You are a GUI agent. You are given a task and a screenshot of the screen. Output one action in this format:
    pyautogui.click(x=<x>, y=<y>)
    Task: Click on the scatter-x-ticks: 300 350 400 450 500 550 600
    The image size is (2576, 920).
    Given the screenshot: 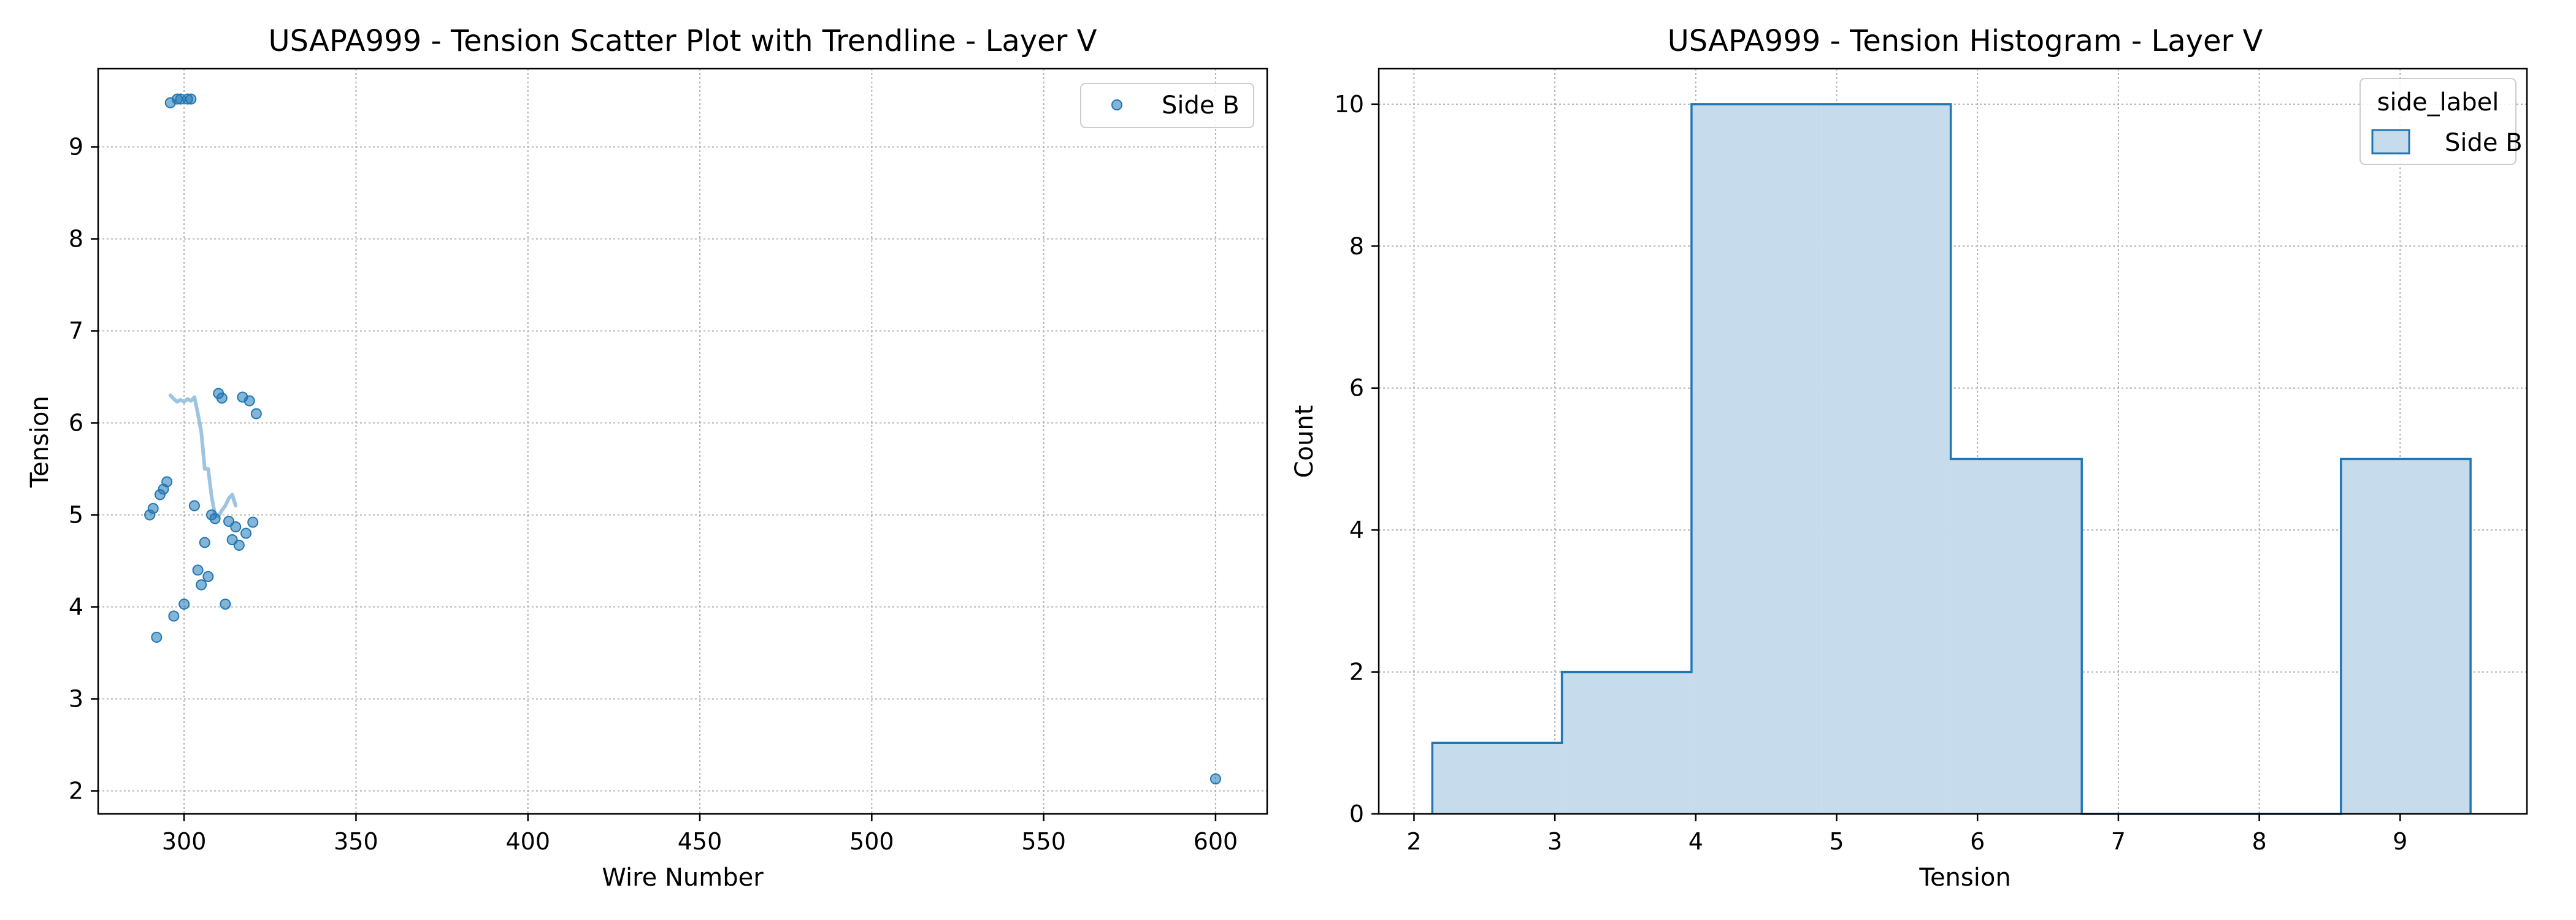 What is the action you would take?
    pyautogui.click(x=700, y=834)
    